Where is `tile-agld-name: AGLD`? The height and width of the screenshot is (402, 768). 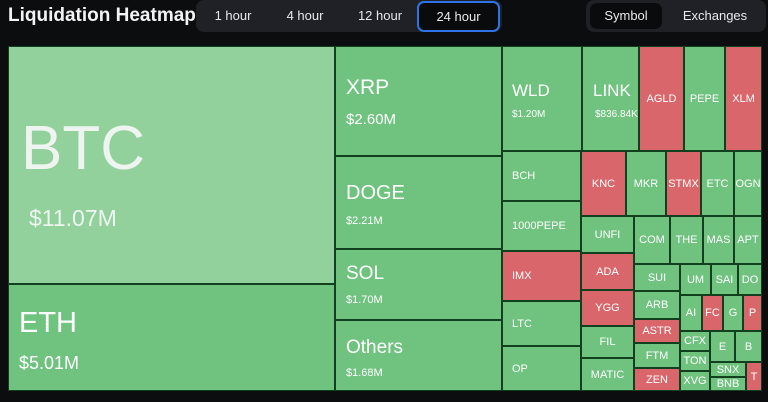
tile-agld-name: AGLD is located at coordinates (661, 98).